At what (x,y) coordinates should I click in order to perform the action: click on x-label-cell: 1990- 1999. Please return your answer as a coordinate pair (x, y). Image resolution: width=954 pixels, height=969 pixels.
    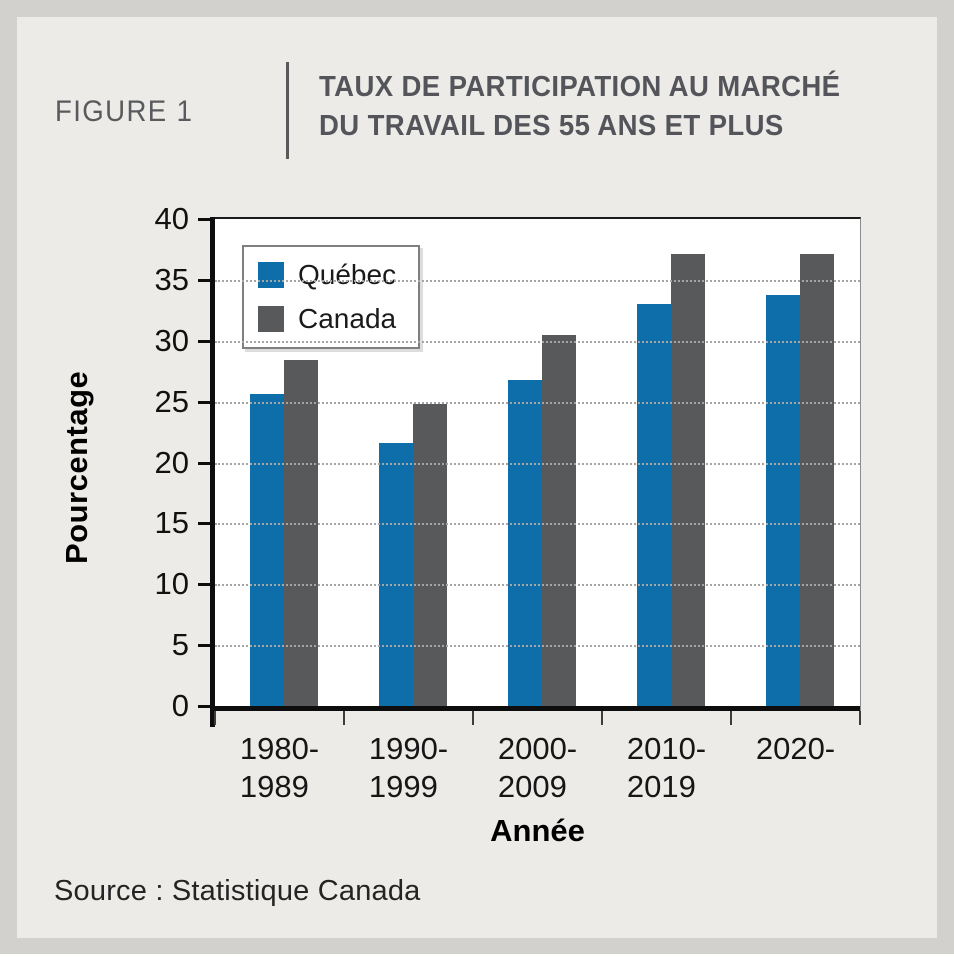
    Looking at the image, I should click on (408, 768).